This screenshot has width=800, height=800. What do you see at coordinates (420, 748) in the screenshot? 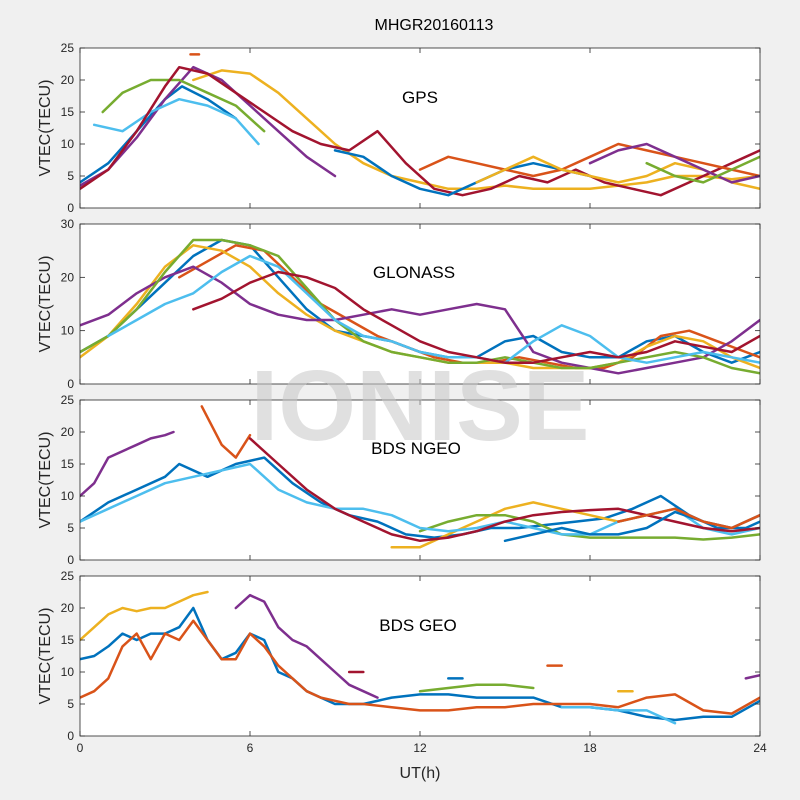
I see `x-tick-label: 12` at bounding box center [420, 748].